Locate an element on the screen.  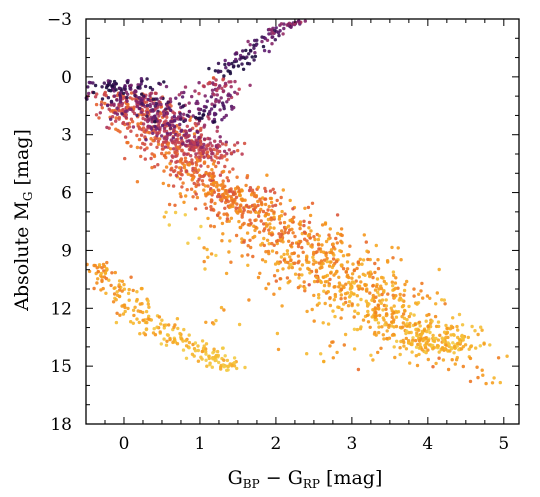
y-tick-label: 0 is located at coordinates (66, 78).